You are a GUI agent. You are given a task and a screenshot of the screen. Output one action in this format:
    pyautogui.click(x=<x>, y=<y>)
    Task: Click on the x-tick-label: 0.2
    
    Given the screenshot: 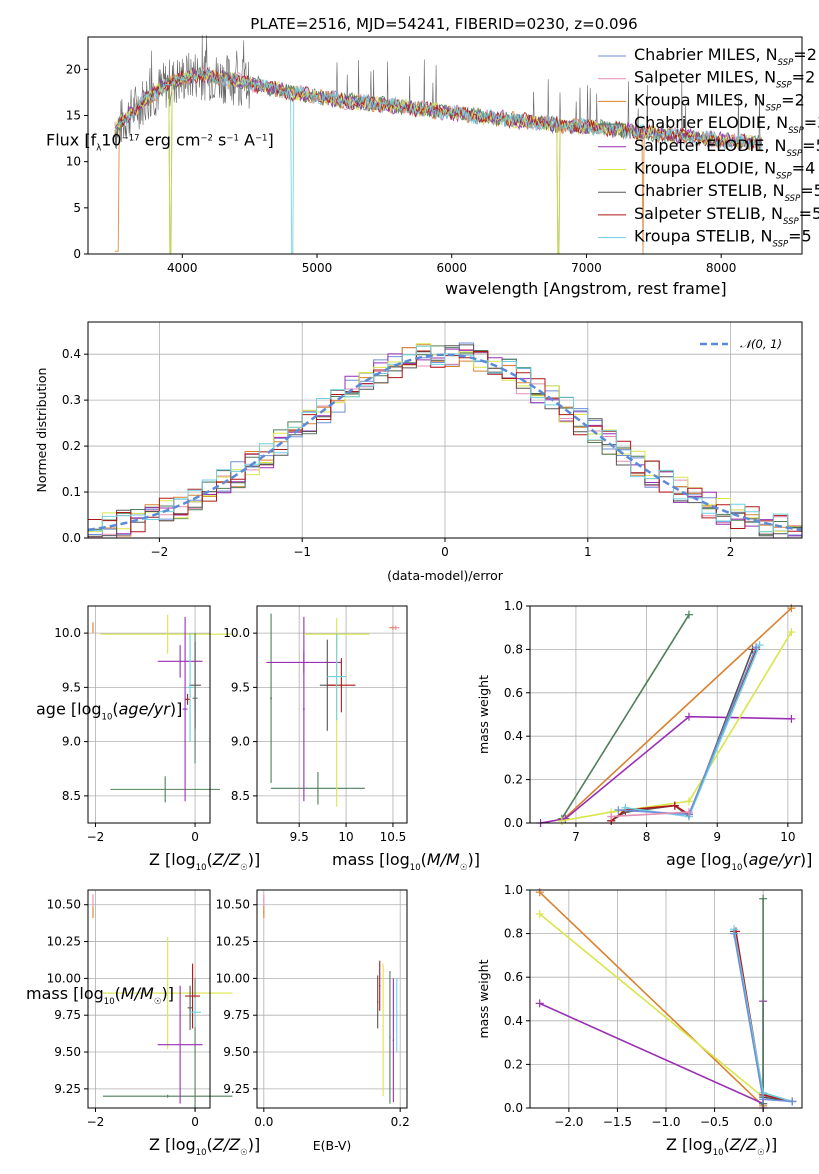 What is the action you would take?
    pyautogui.click(x=400, y=1122)
    